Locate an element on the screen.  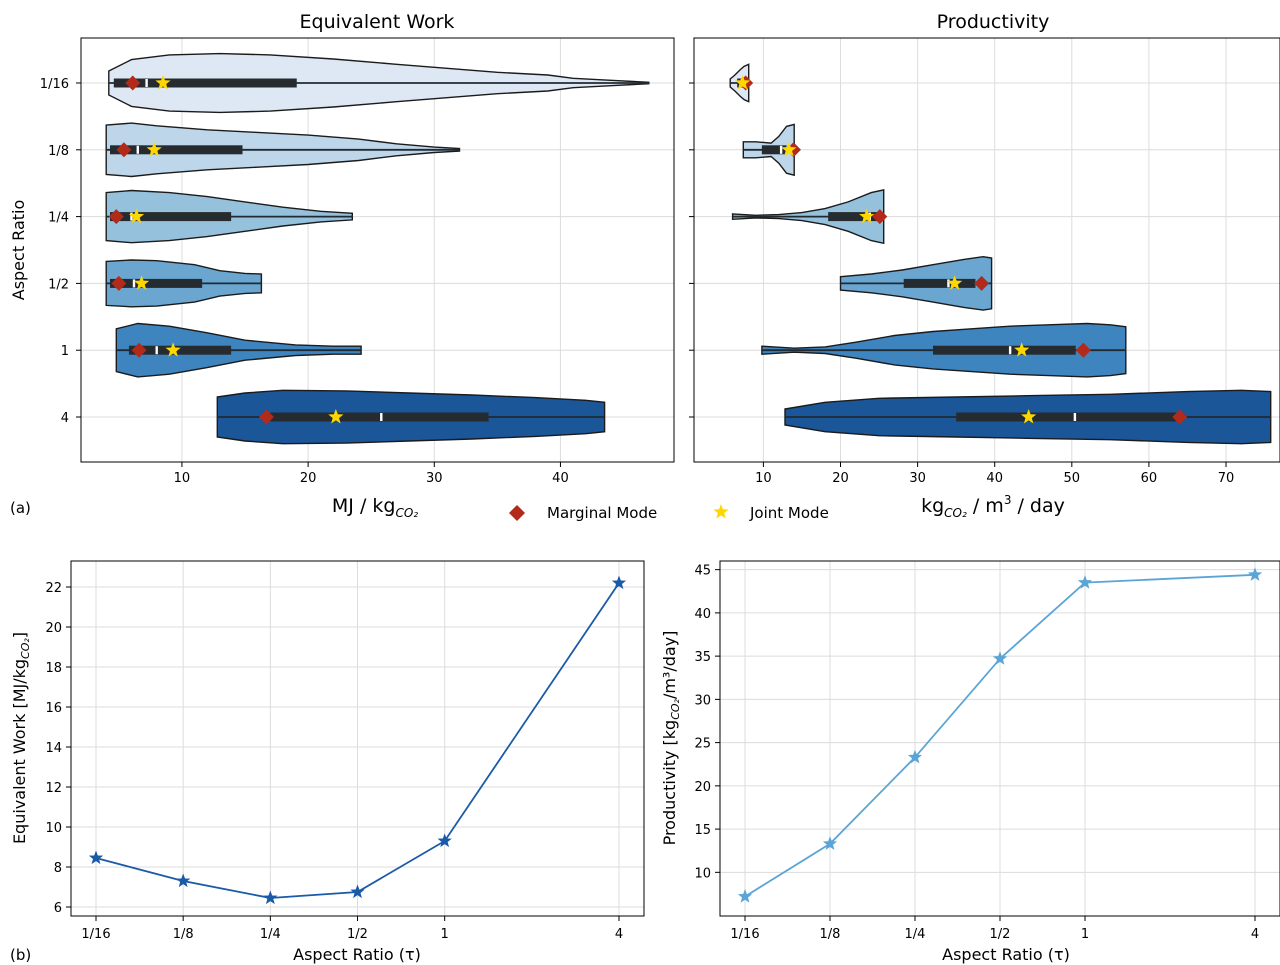
x-tick-label: 4 is located at coordinates (619, 934).